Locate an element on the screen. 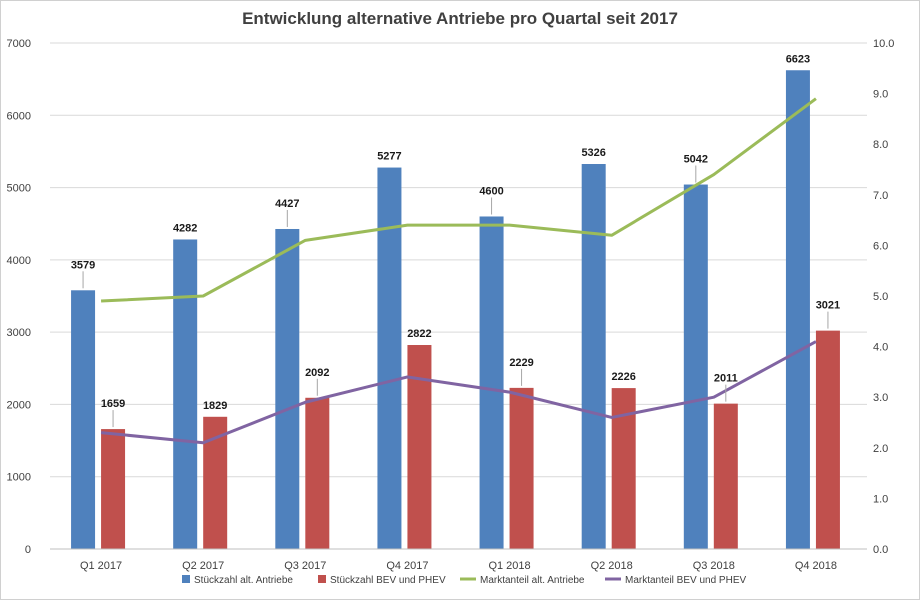  data-label: 6623 is located at coordinates (798, 59).